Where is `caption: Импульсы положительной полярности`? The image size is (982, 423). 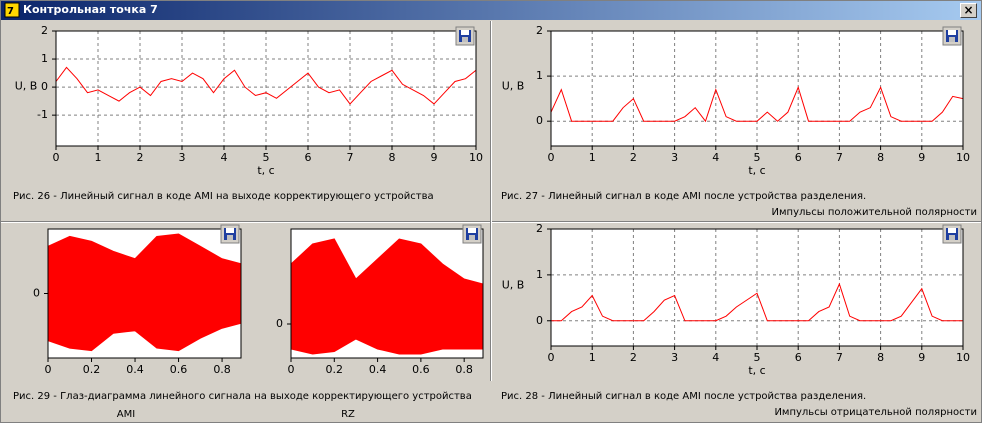
caption: Импульсы положительной полярности is located at coordinates (874, 212).